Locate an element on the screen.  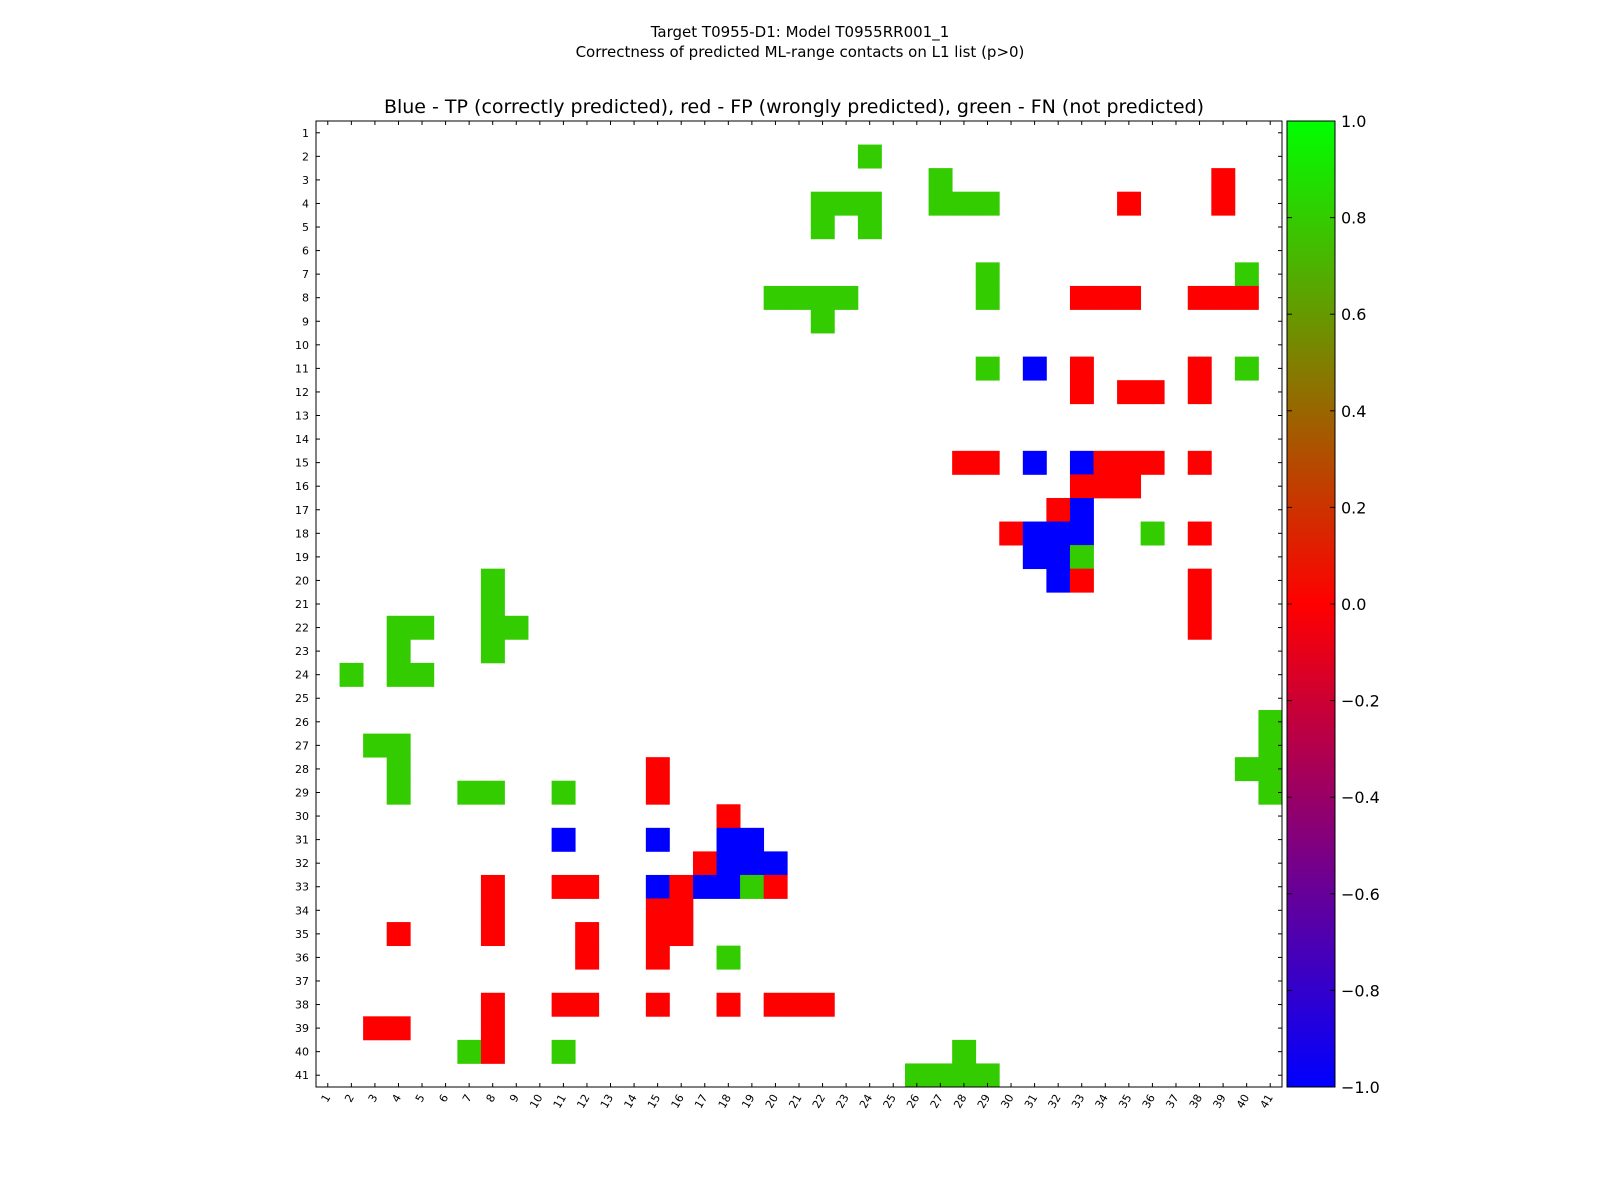
y-tick-label: 32 is located at coordinates (302, 863).